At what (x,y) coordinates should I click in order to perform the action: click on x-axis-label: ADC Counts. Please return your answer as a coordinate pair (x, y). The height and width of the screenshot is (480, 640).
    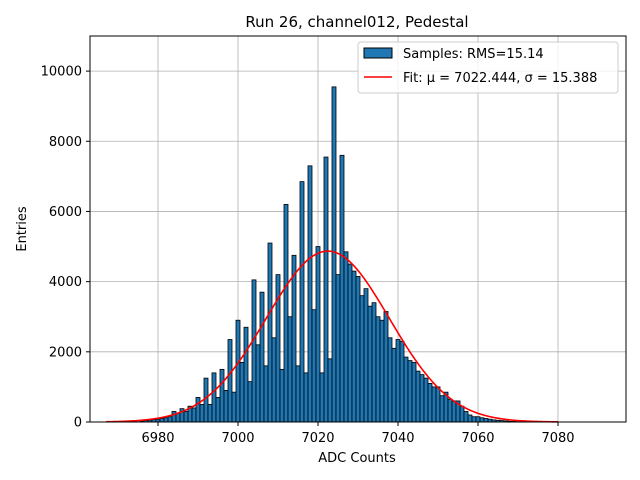
    Looking at the image, I should click on (357, 458).